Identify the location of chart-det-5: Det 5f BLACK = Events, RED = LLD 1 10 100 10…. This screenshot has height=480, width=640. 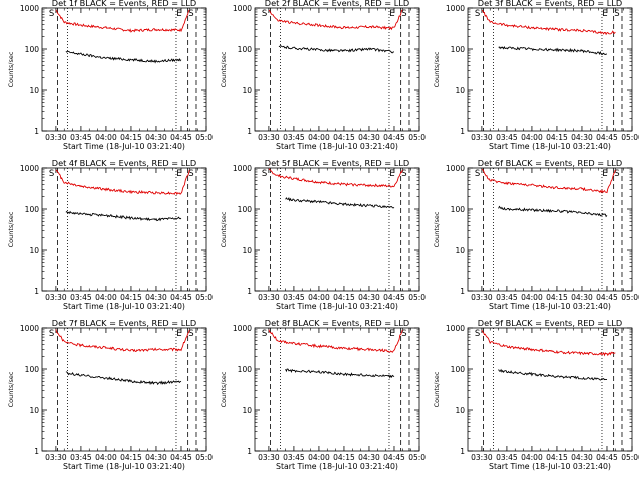
(323, 235).